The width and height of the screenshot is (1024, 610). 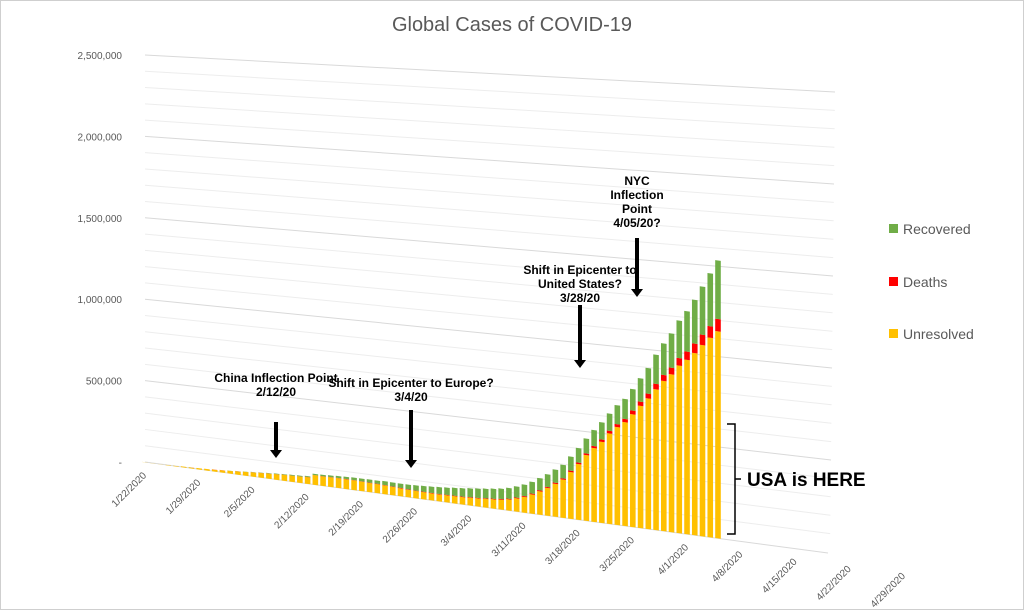 I want to click on x-tick-label: 1/29/2020, so click(x=184, y=497).